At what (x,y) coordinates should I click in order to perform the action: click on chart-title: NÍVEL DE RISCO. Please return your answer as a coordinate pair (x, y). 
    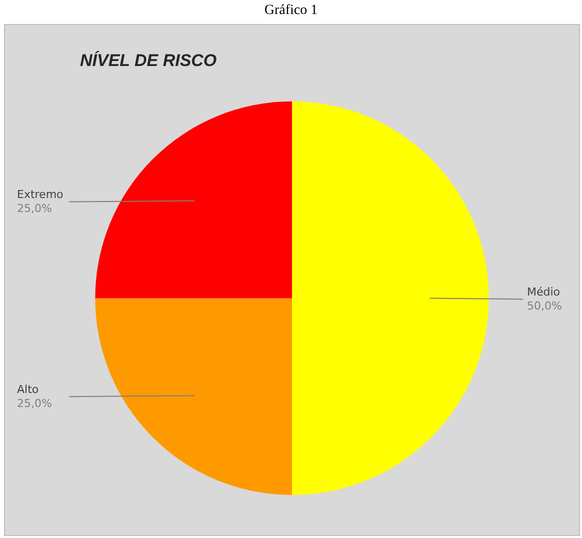
    Looking at the image, I should click on (148, 60).